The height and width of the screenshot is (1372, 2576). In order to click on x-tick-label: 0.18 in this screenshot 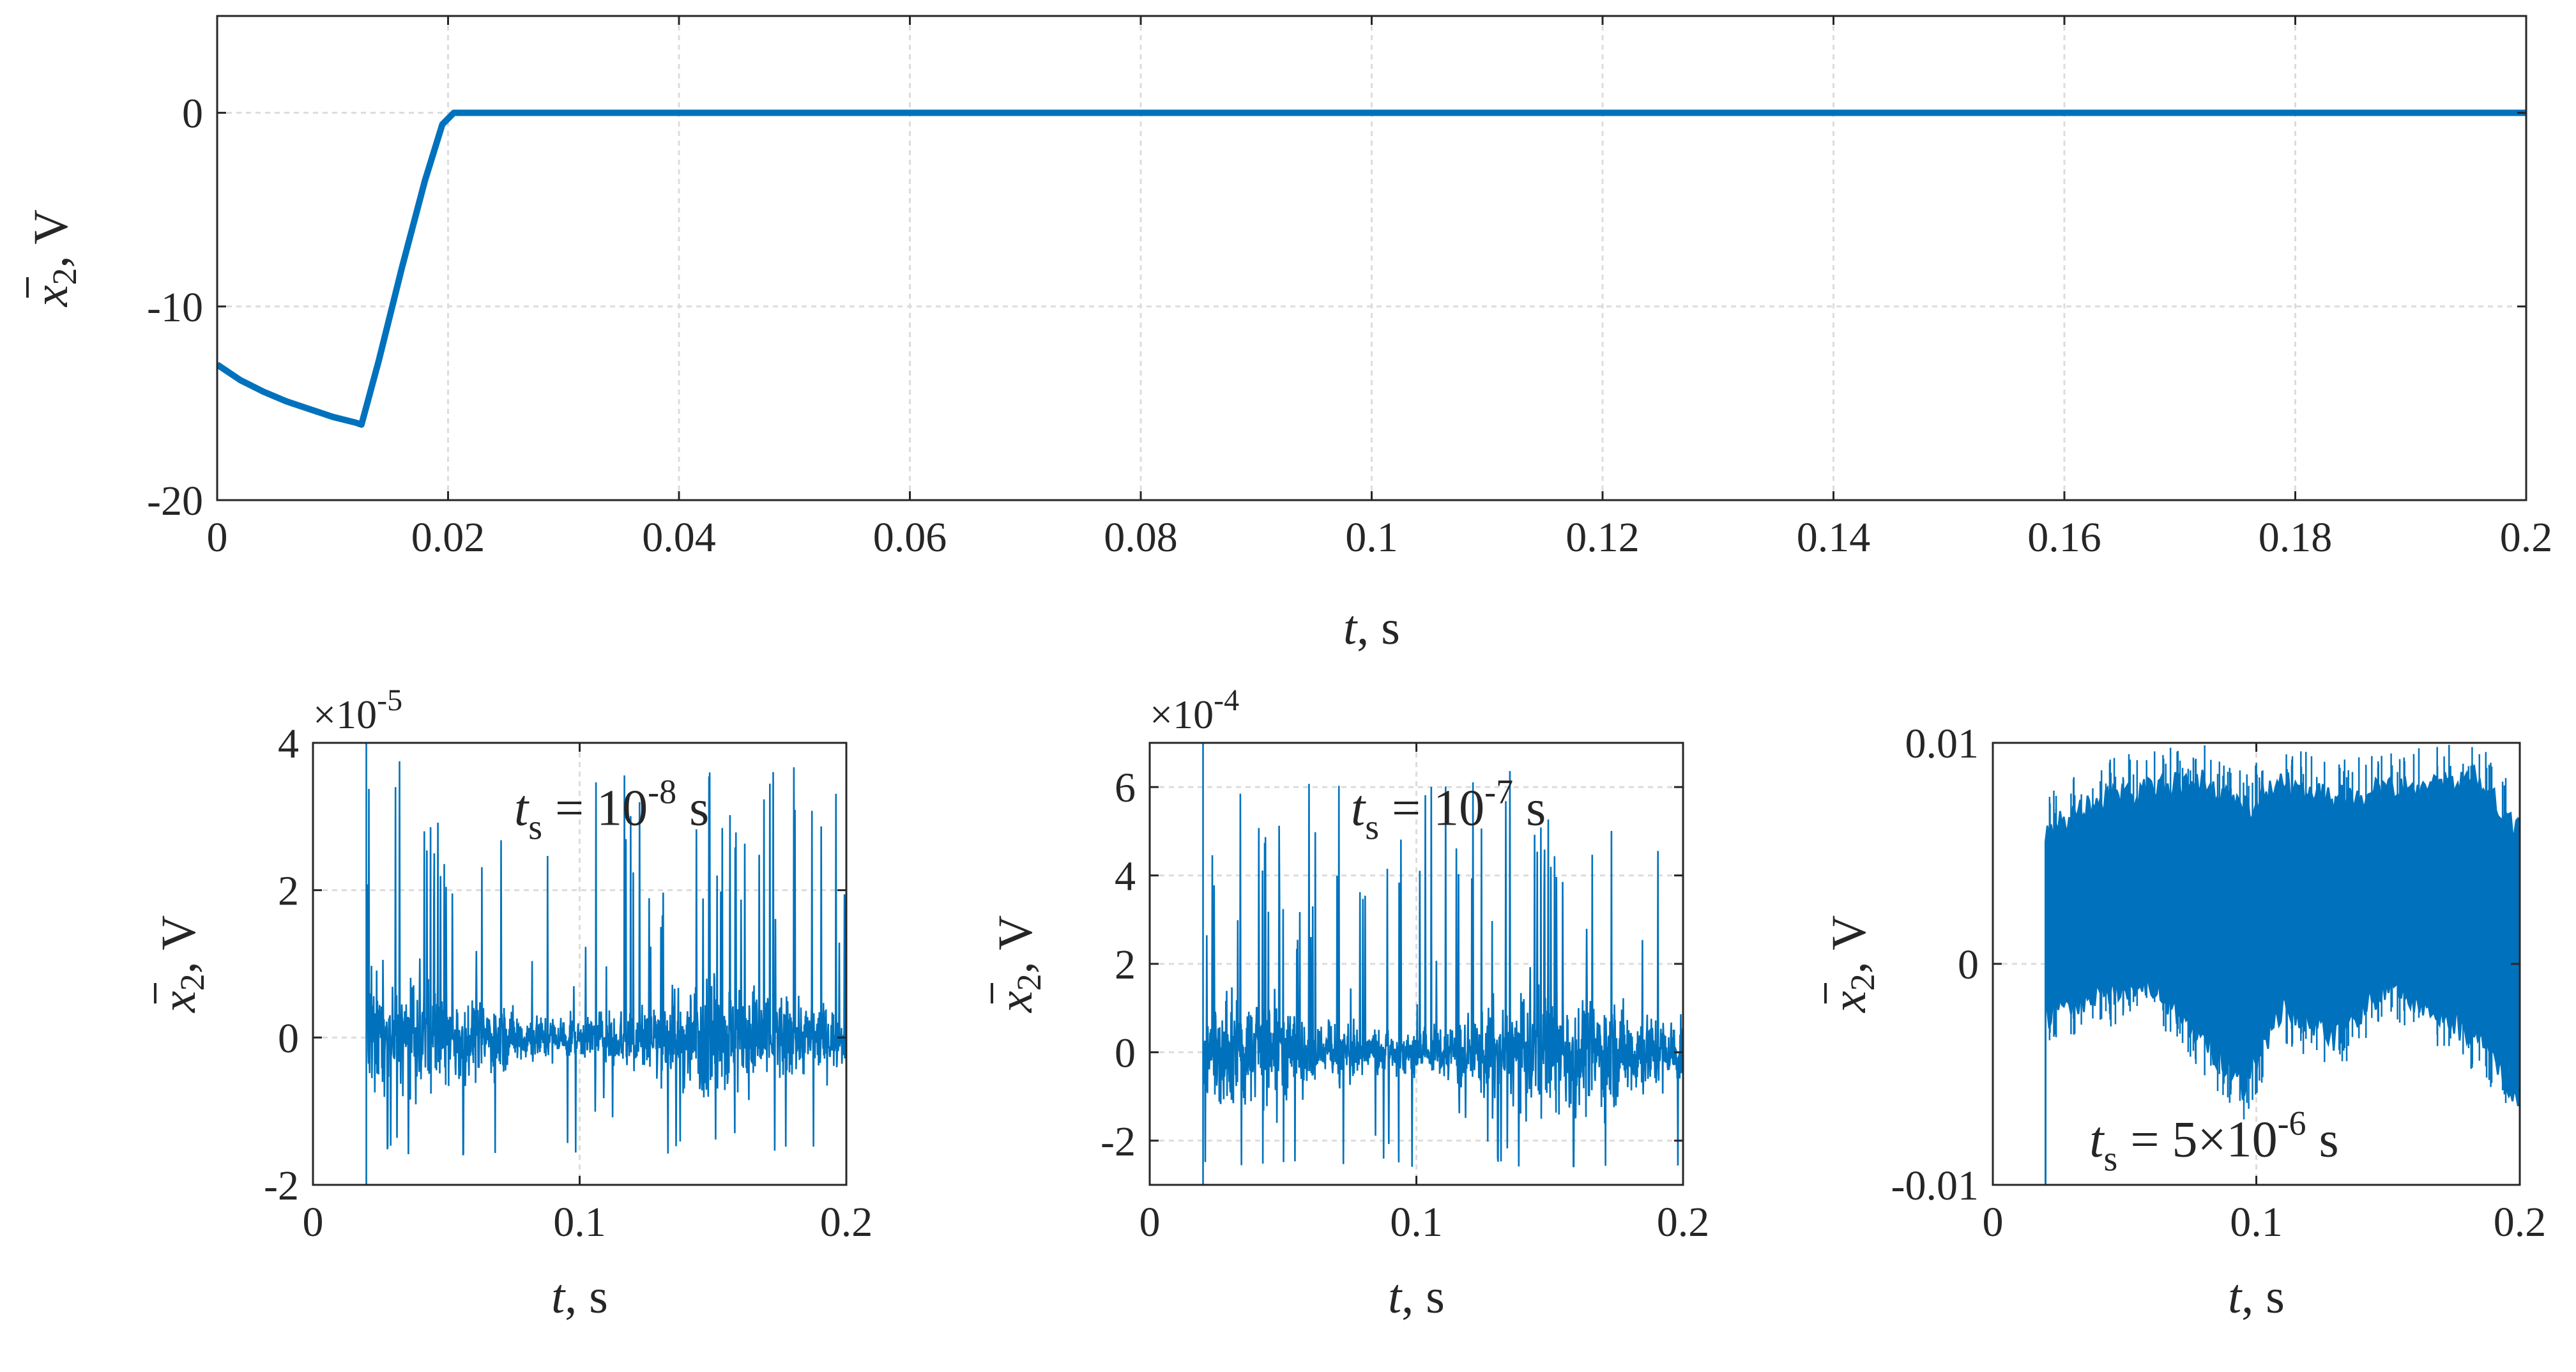, I will do `click(2296, 538)`.